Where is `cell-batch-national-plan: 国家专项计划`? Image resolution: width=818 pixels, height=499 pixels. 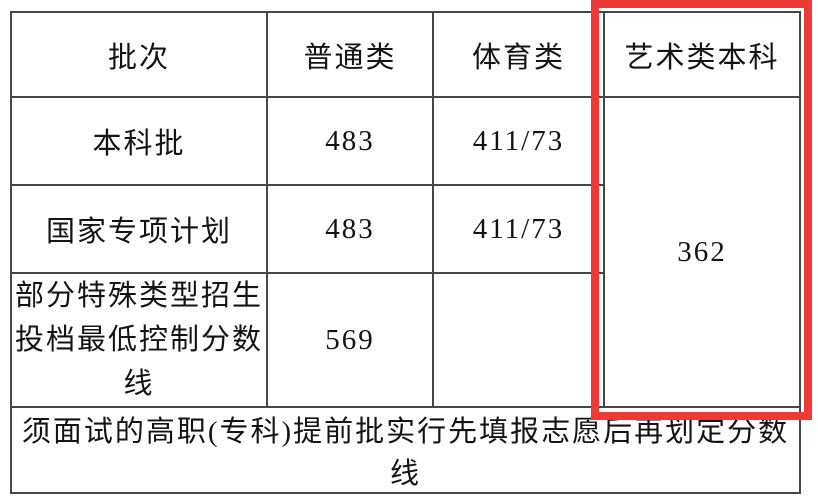
cell-batch-national-plan: 国家专项计划 is located at coordinates (139, 229).